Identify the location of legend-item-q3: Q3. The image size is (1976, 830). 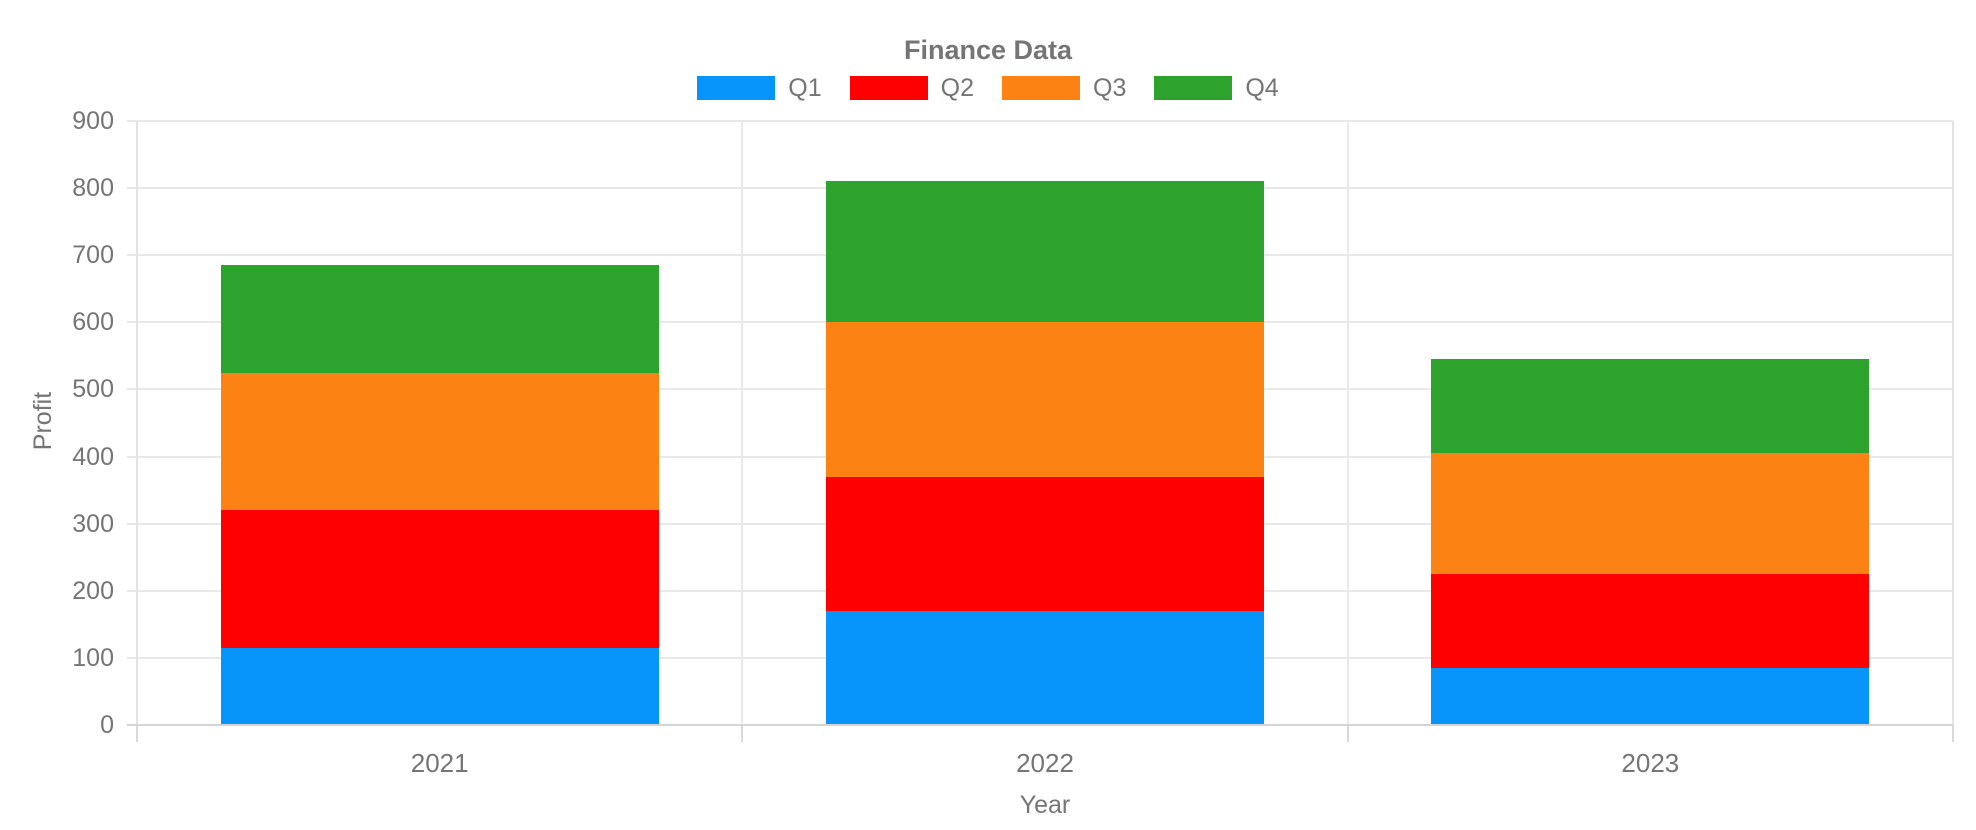
(1064, 88).